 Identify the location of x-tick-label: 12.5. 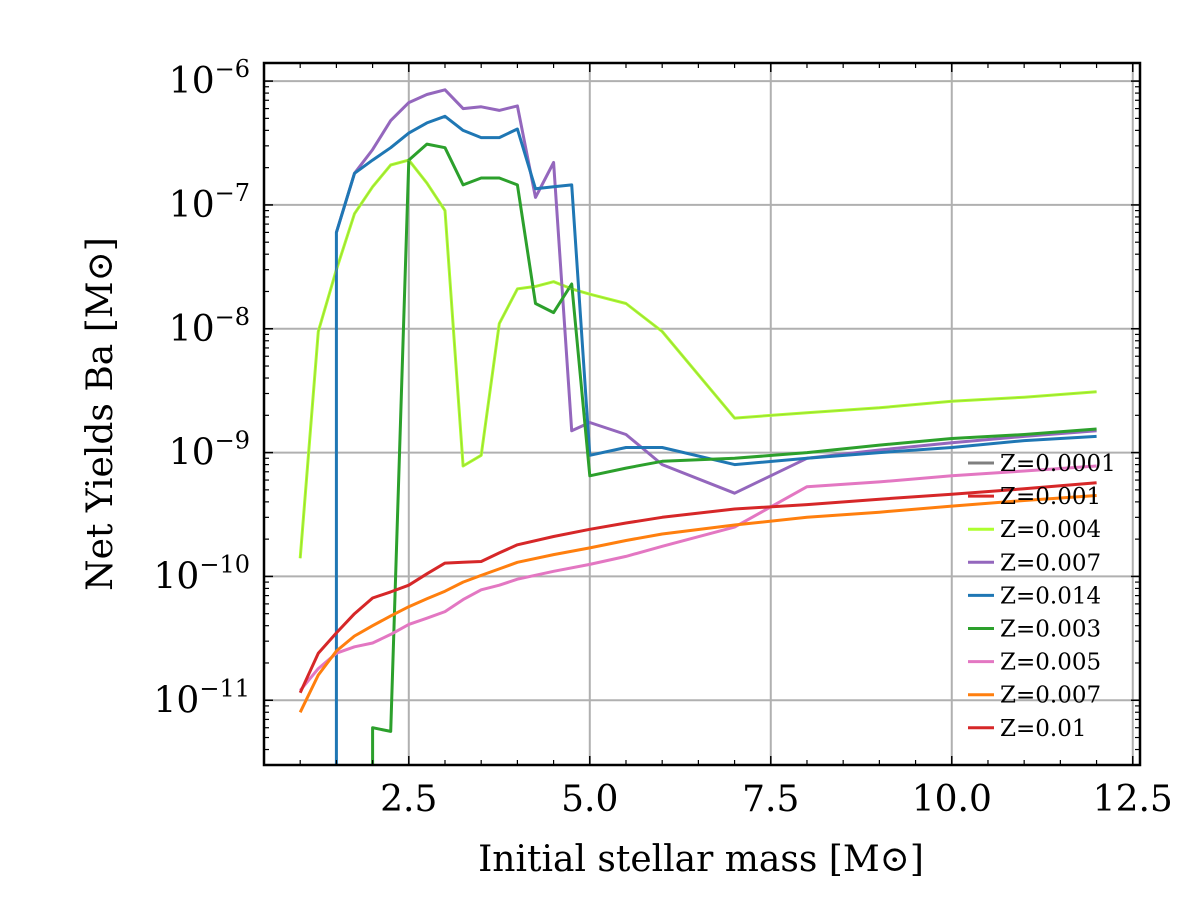
(1133, 799).